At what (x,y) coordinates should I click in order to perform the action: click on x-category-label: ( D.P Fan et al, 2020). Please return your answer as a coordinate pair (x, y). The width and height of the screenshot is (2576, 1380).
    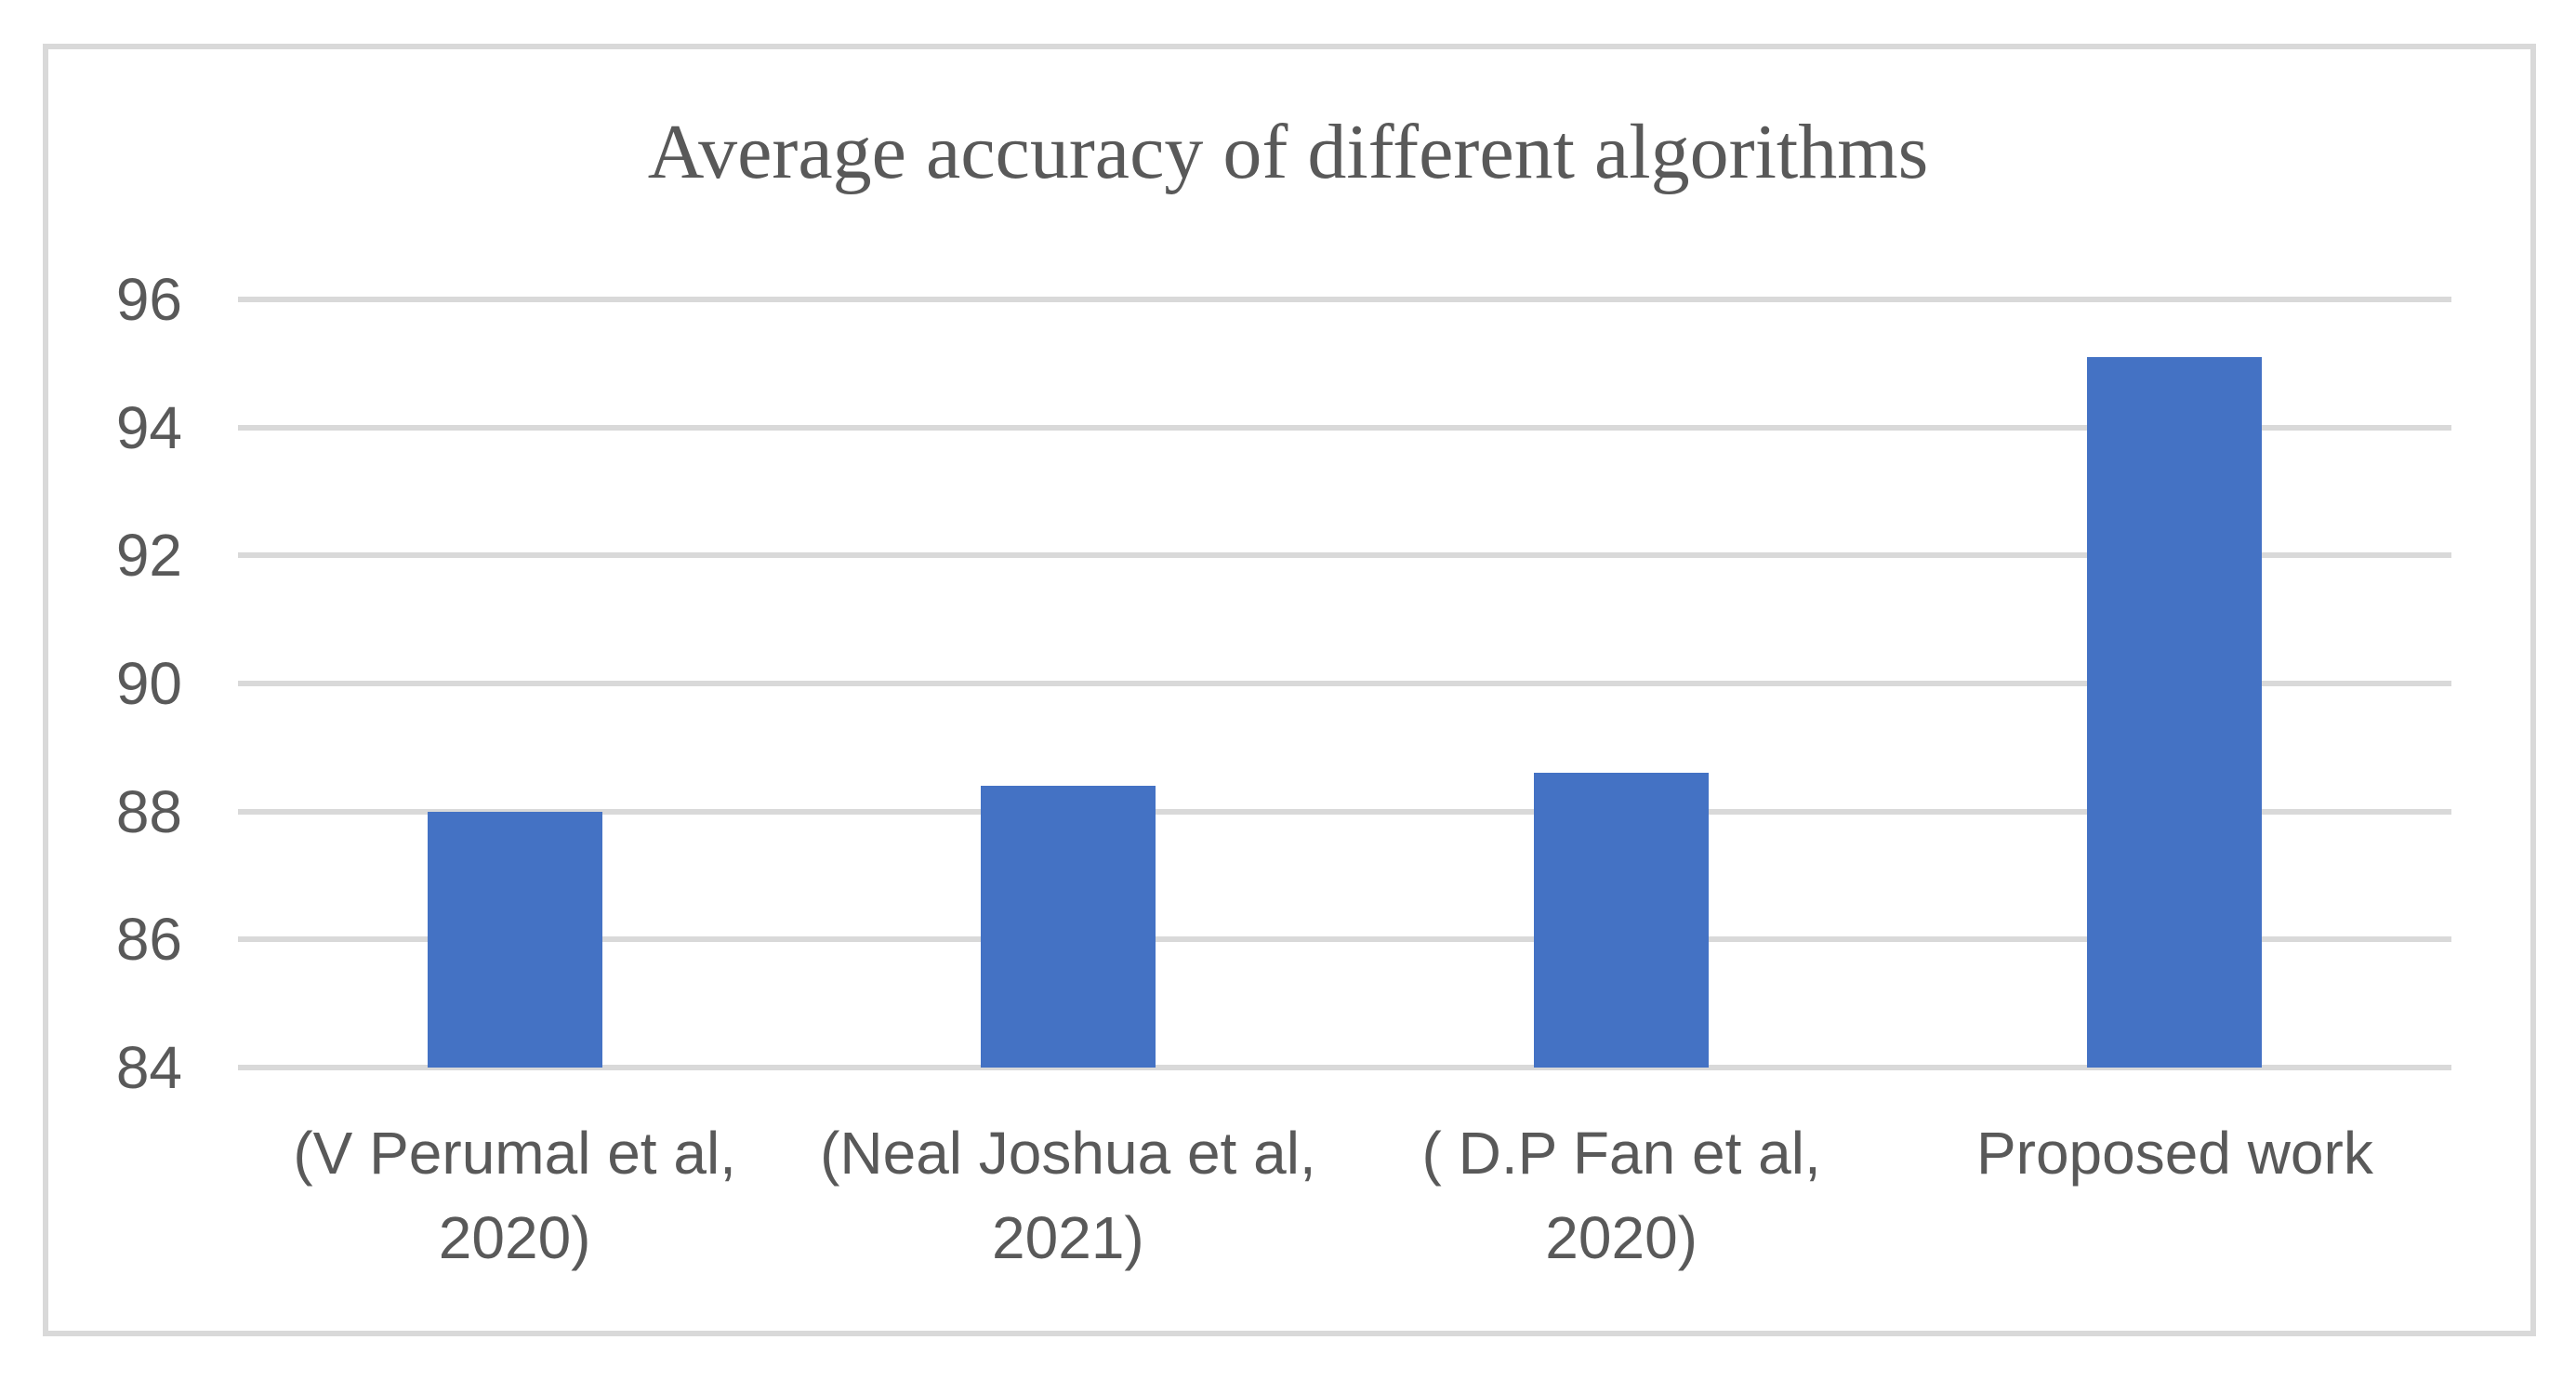
    Looking at the image, I should click on (1621, 1195).